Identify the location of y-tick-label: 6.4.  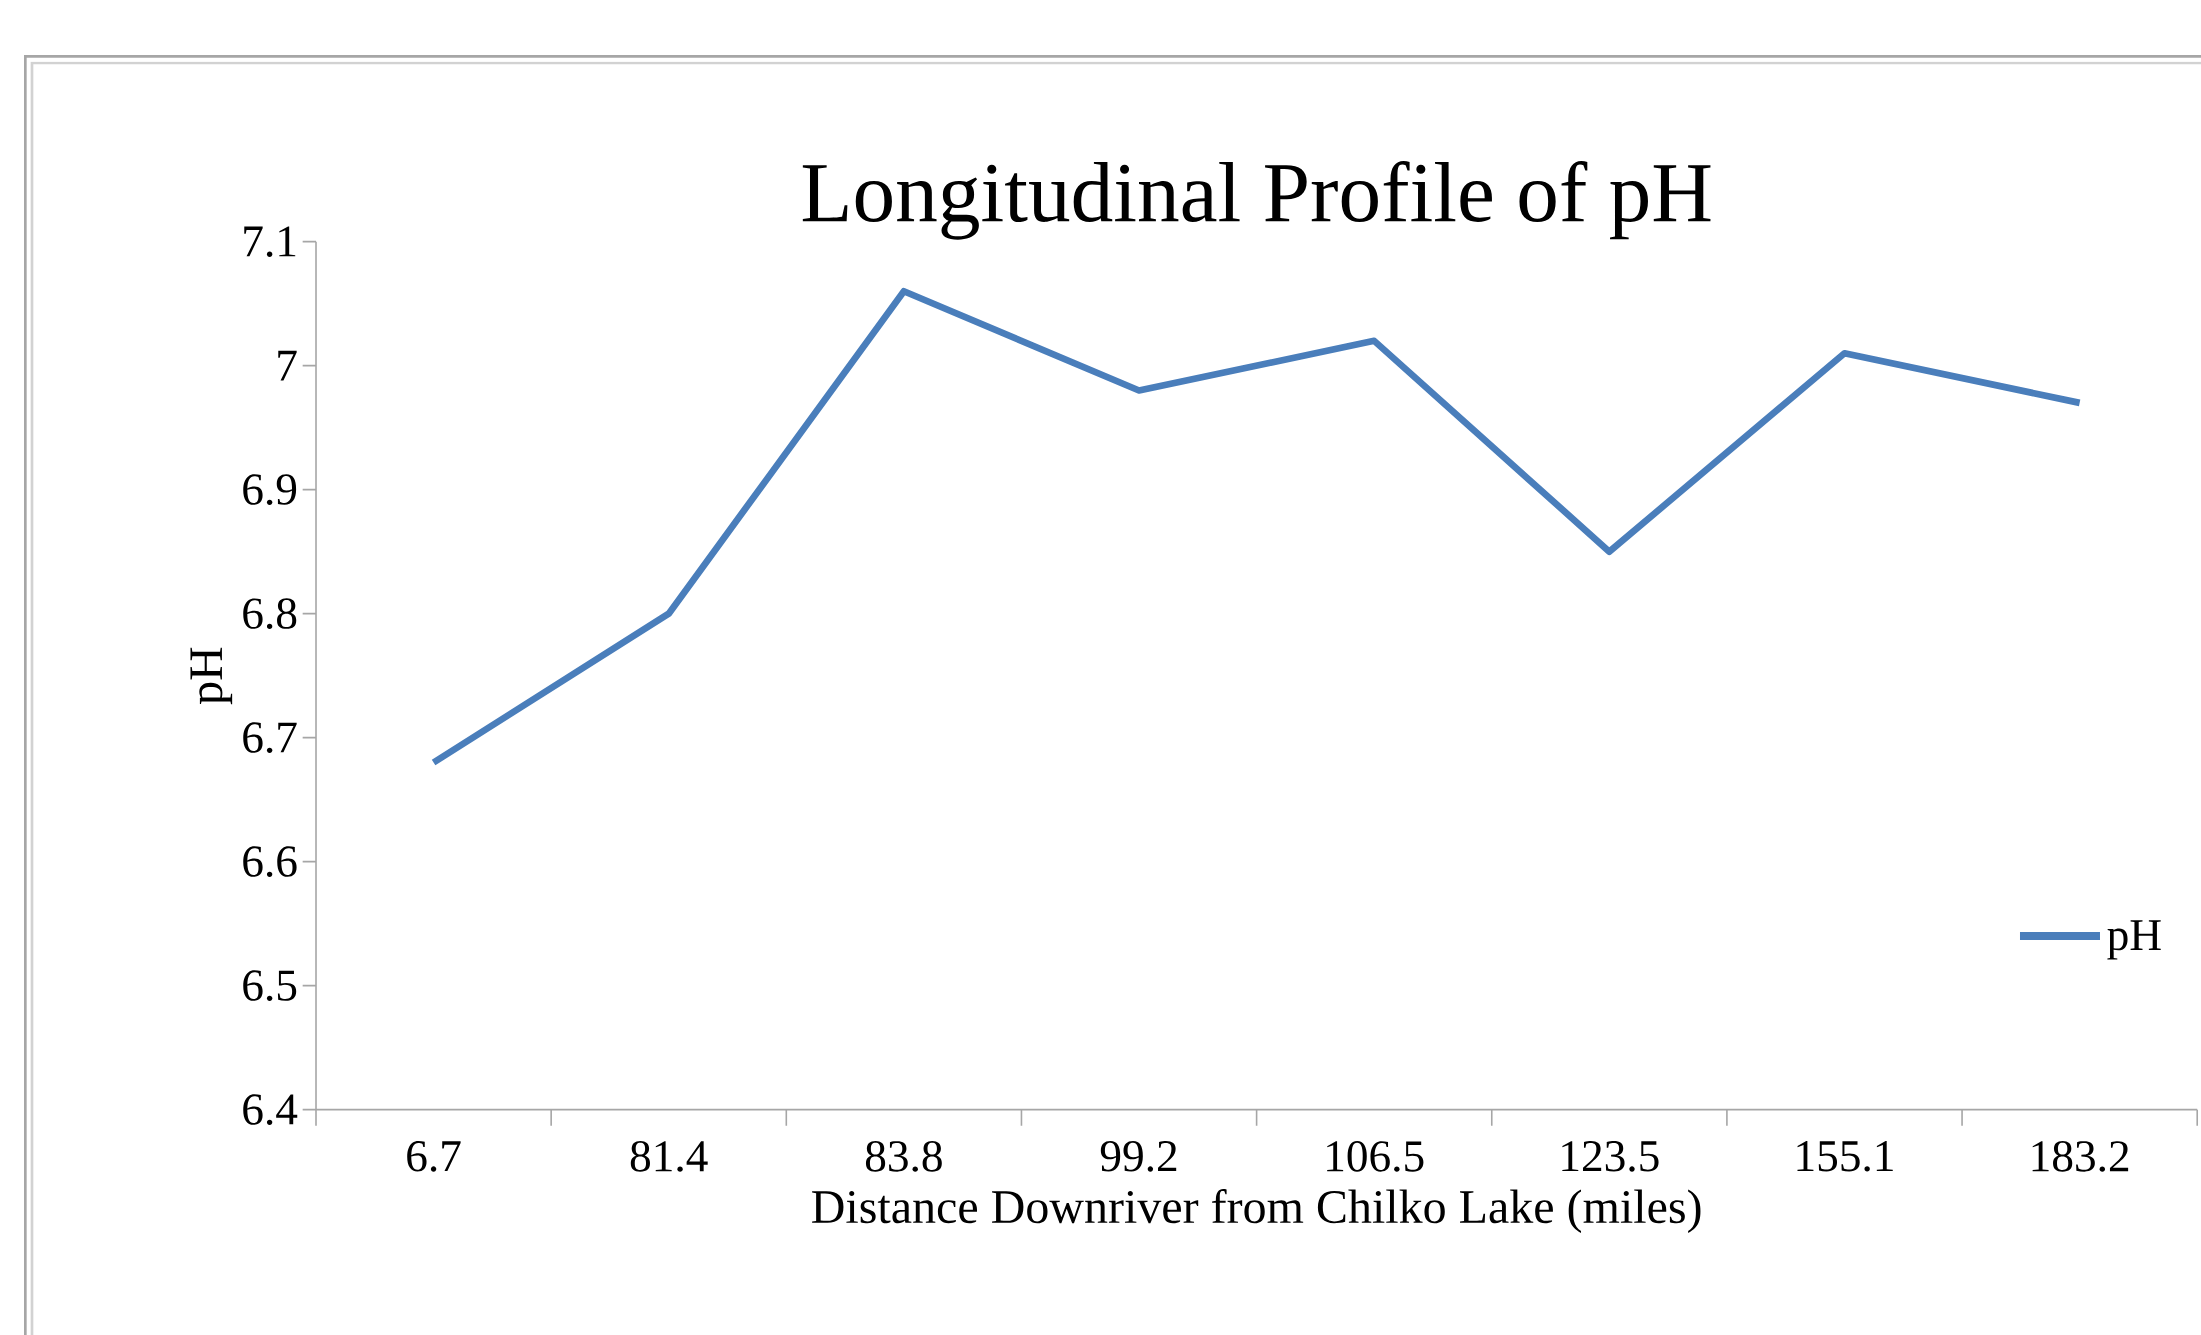
(270, 1109).